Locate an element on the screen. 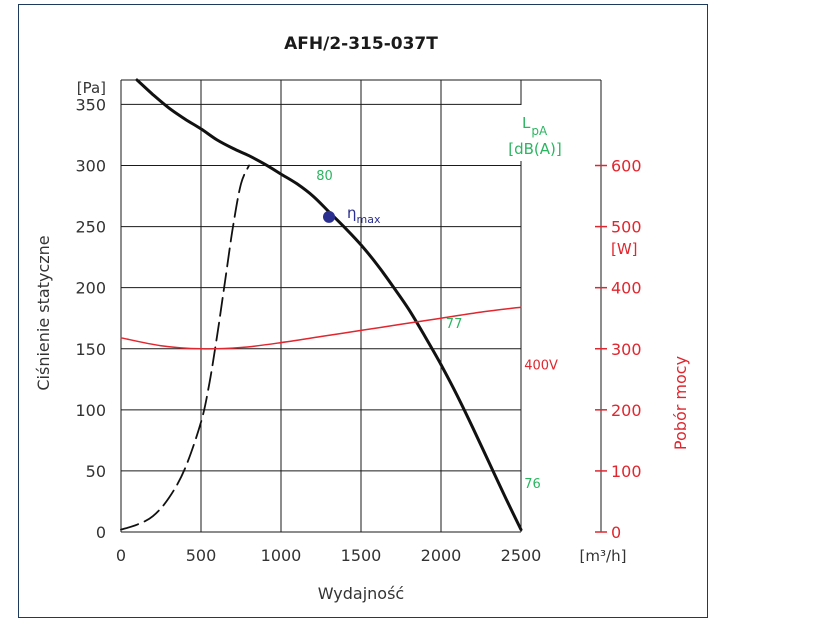  y-tick-label: 200 is located at coordinates (90, 288).